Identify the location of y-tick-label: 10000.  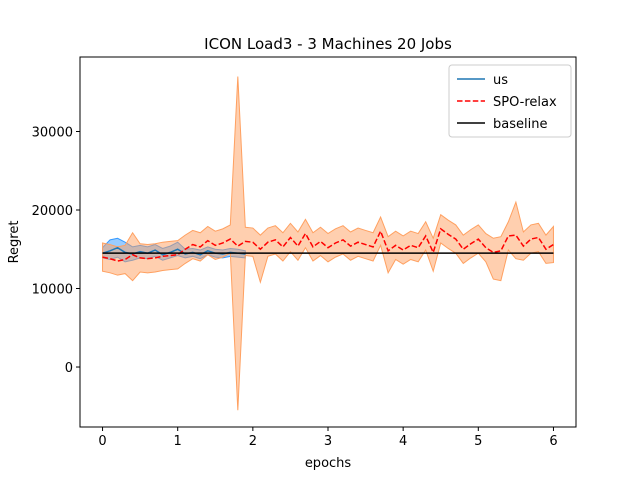
(52, 290).